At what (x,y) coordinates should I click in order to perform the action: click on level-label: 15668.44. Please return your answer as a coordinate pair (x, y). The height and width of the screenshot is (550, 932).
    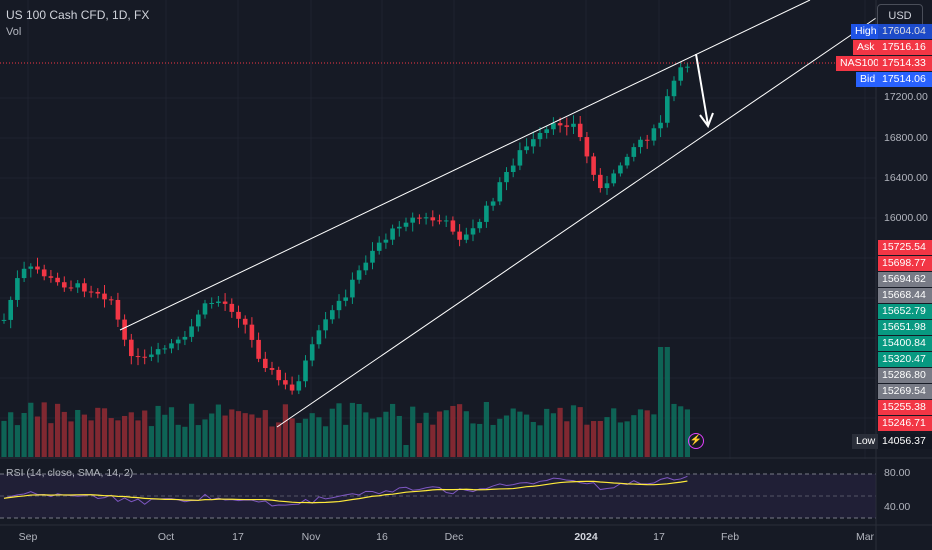
    Looking at the image, I should click on (905, 295).